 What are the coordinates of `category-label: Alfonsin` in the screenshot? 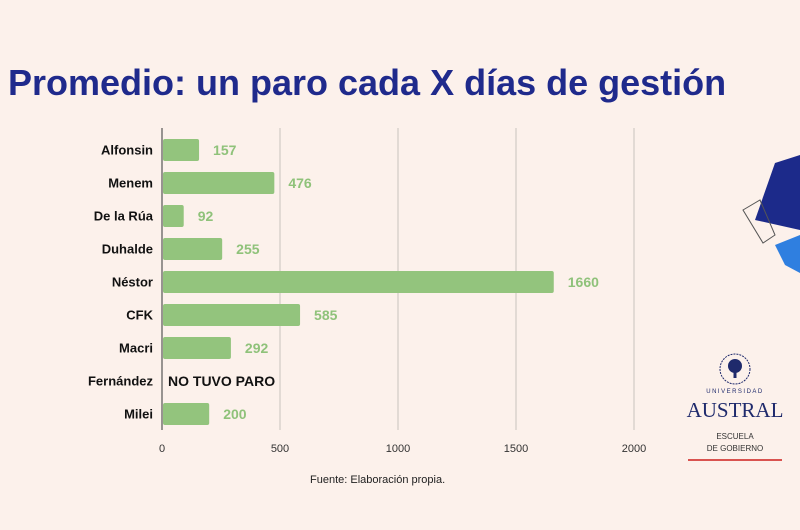 It's located at (127, 150).